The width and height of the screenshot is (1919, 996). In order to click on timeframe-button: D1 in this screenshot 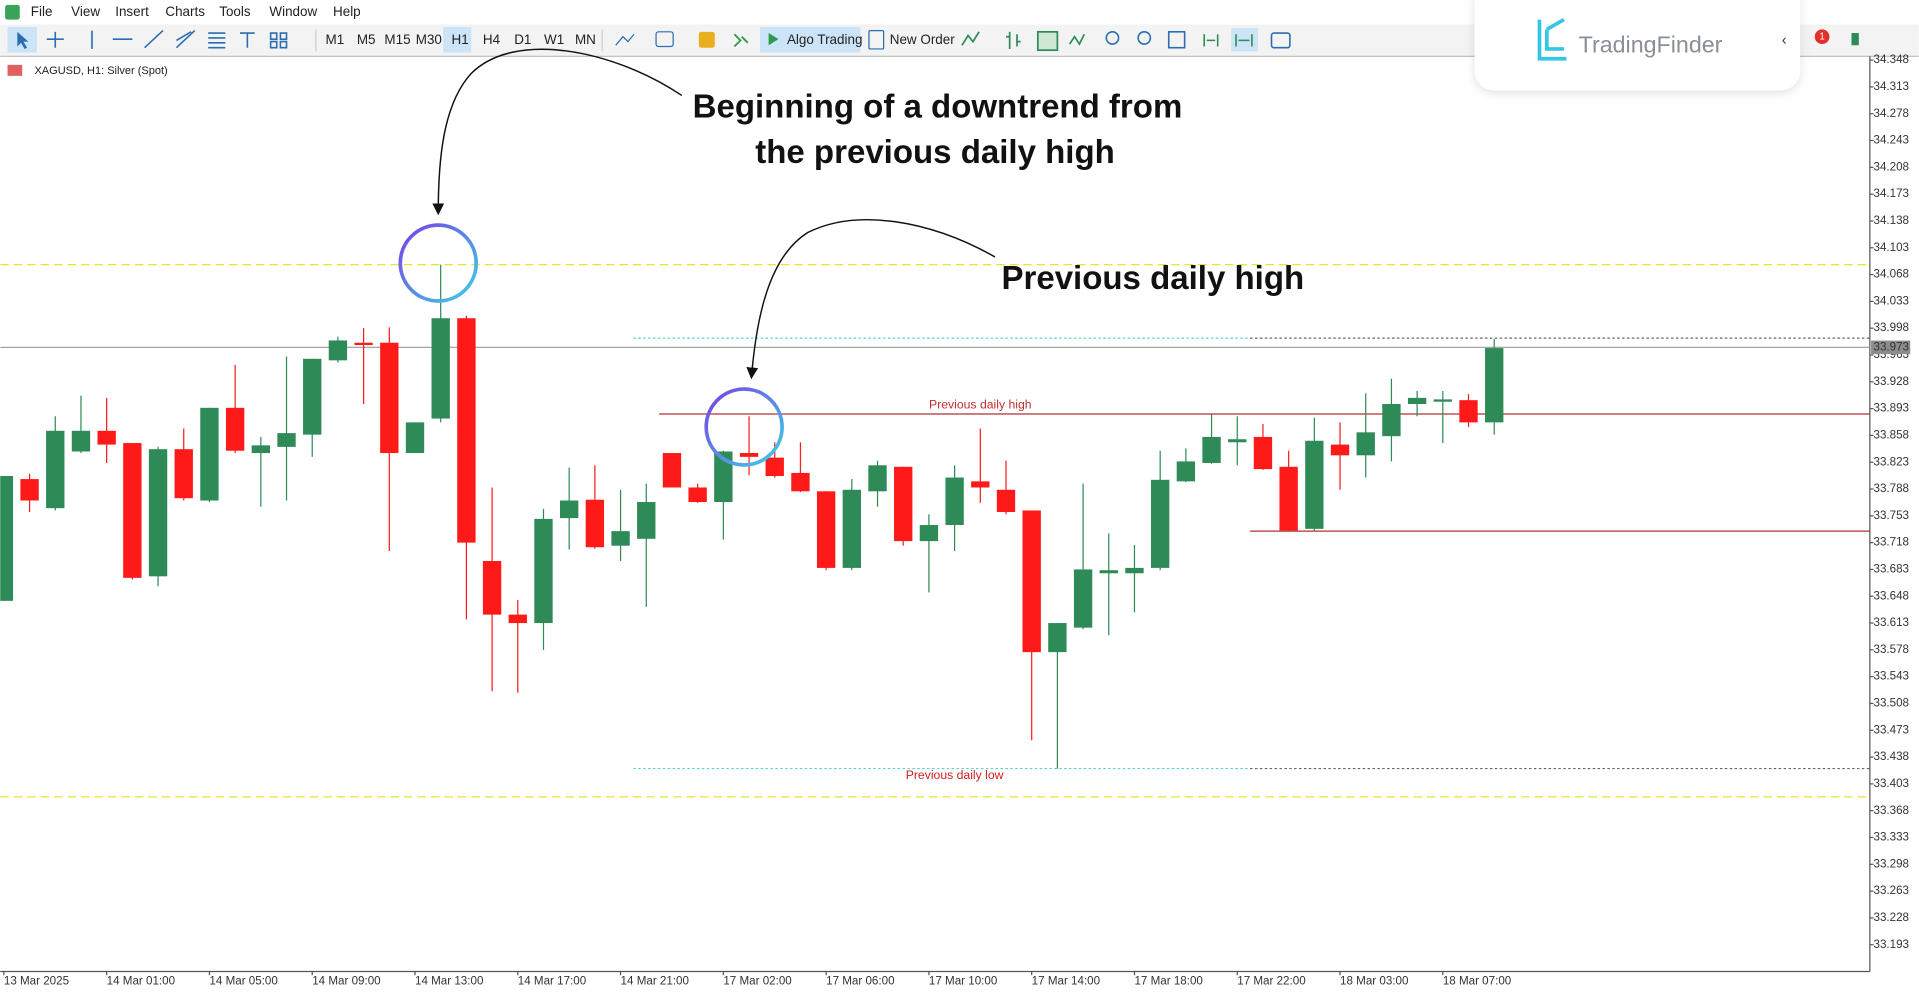, I will do `click(522, 39)`.